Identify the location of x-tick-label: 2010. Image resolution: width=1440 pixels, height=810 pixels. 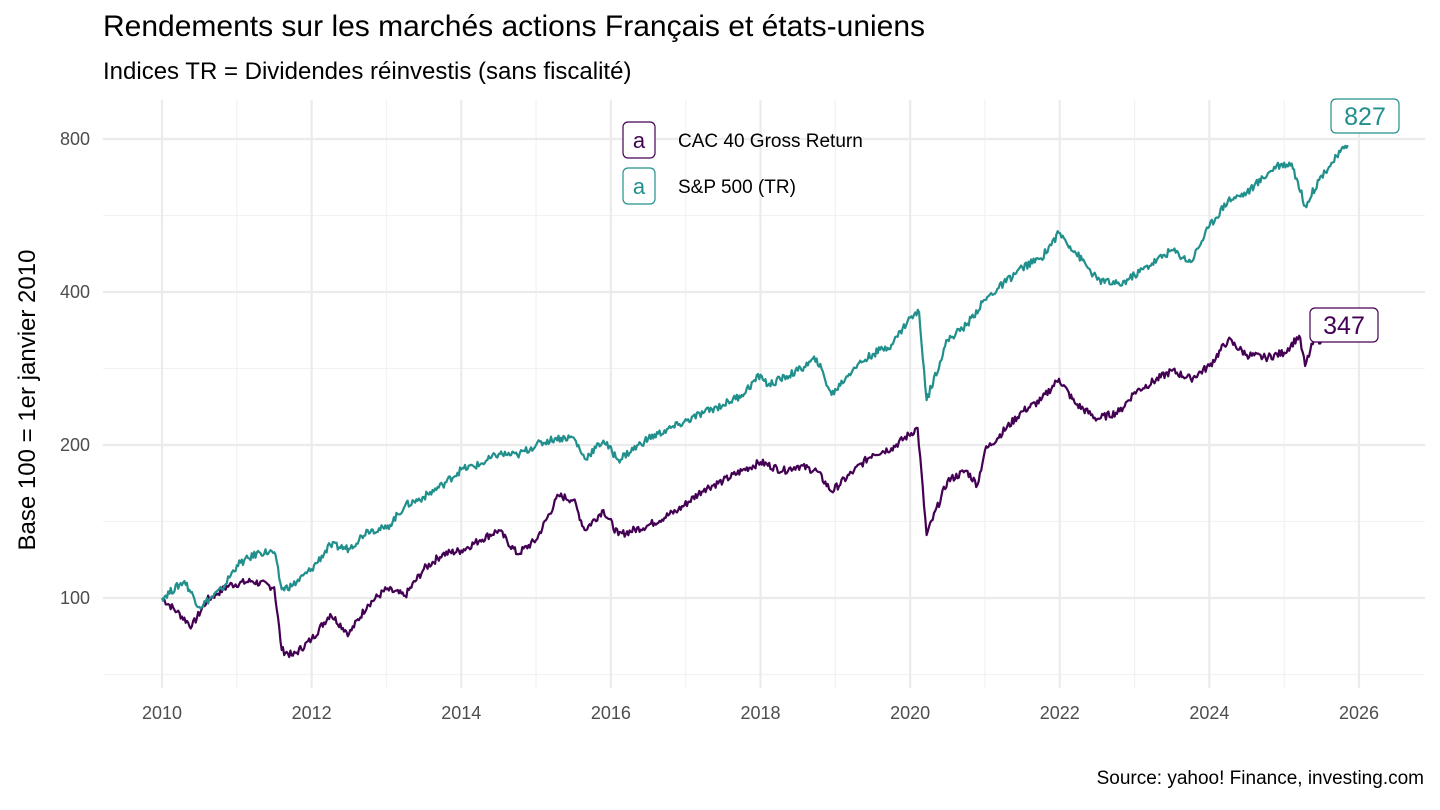
(162, 713).